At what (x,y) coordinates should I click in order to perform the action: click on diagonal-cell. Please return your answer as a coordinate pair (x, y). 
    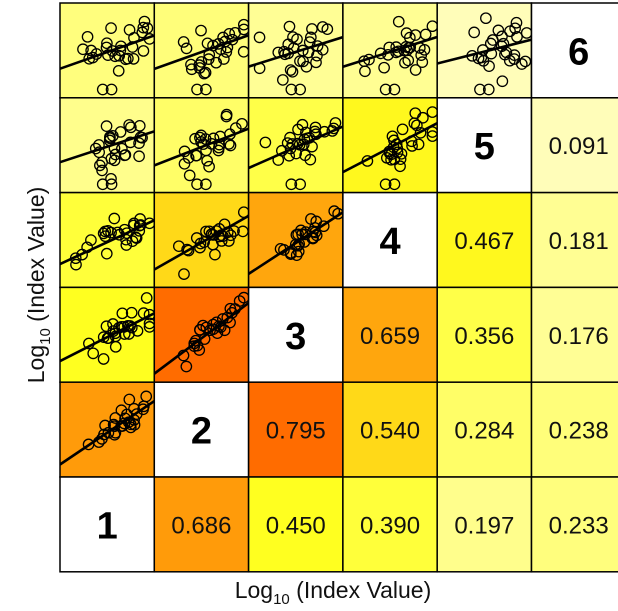
    Looking at the image, I should click on (295, 334).